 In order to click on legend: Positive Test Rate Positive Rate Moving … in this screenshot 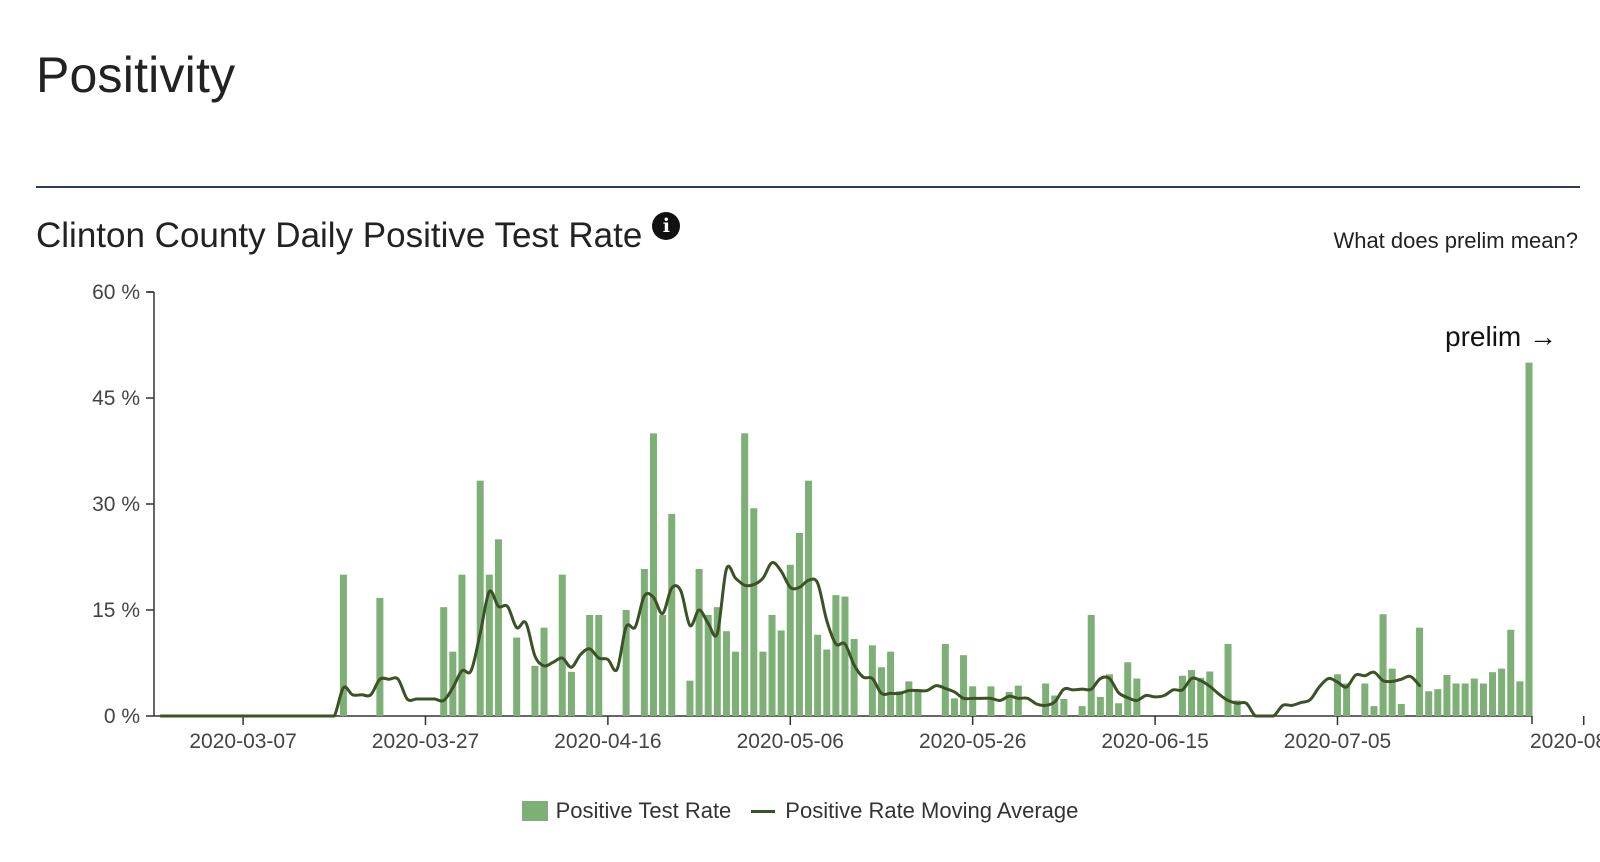, I will do `click(800, 811)`.